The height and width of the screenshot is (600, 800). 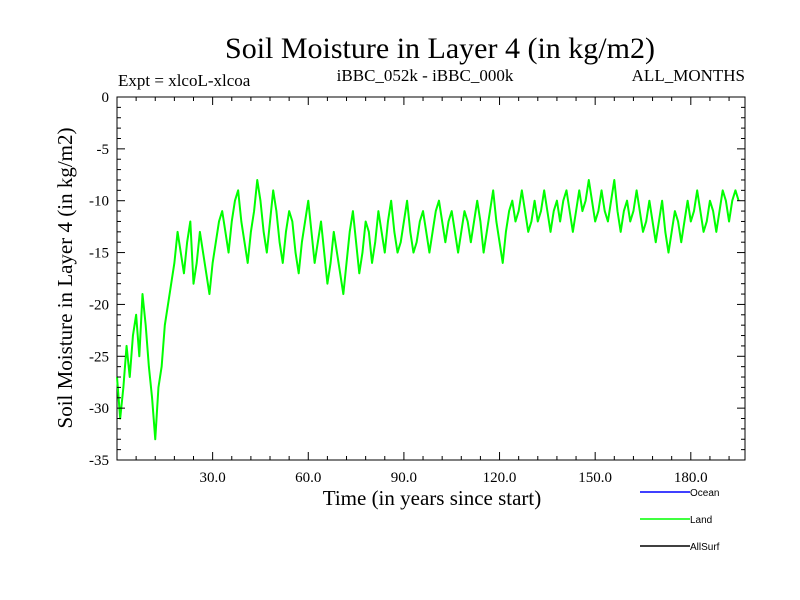 What do you see at coordinates (99, 357) in the screenshot?
I see `y-tick-label: -25` at bounding box center [99, 357].